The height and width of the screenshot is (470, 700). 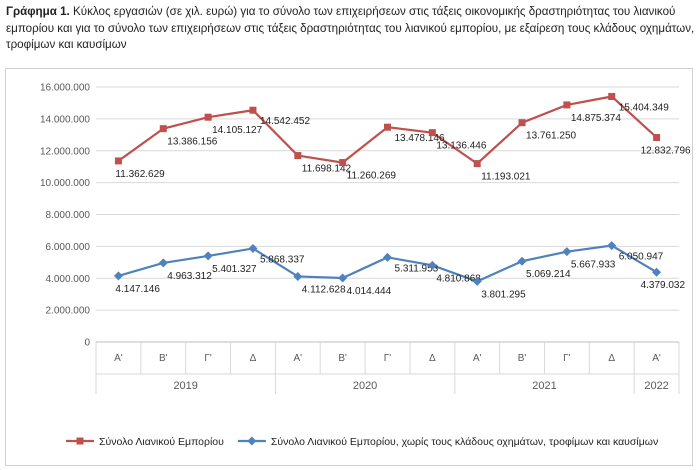 What do you see at coordinates (38, 11) in the screenshot?
I see `caption-prefix: Γράφημα 1.` at bounding box center [38, 11].